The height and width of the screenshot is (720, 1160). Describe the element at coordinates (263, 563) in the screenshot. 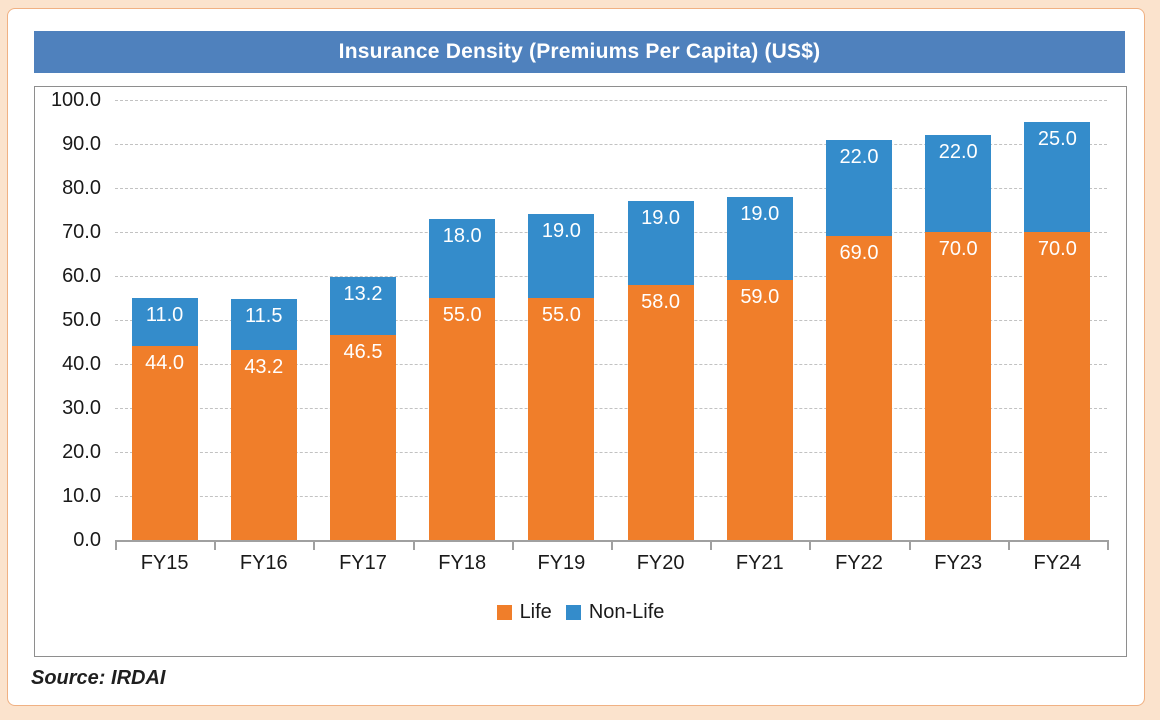

I see `x-axis-category-label: FY16` at that location.